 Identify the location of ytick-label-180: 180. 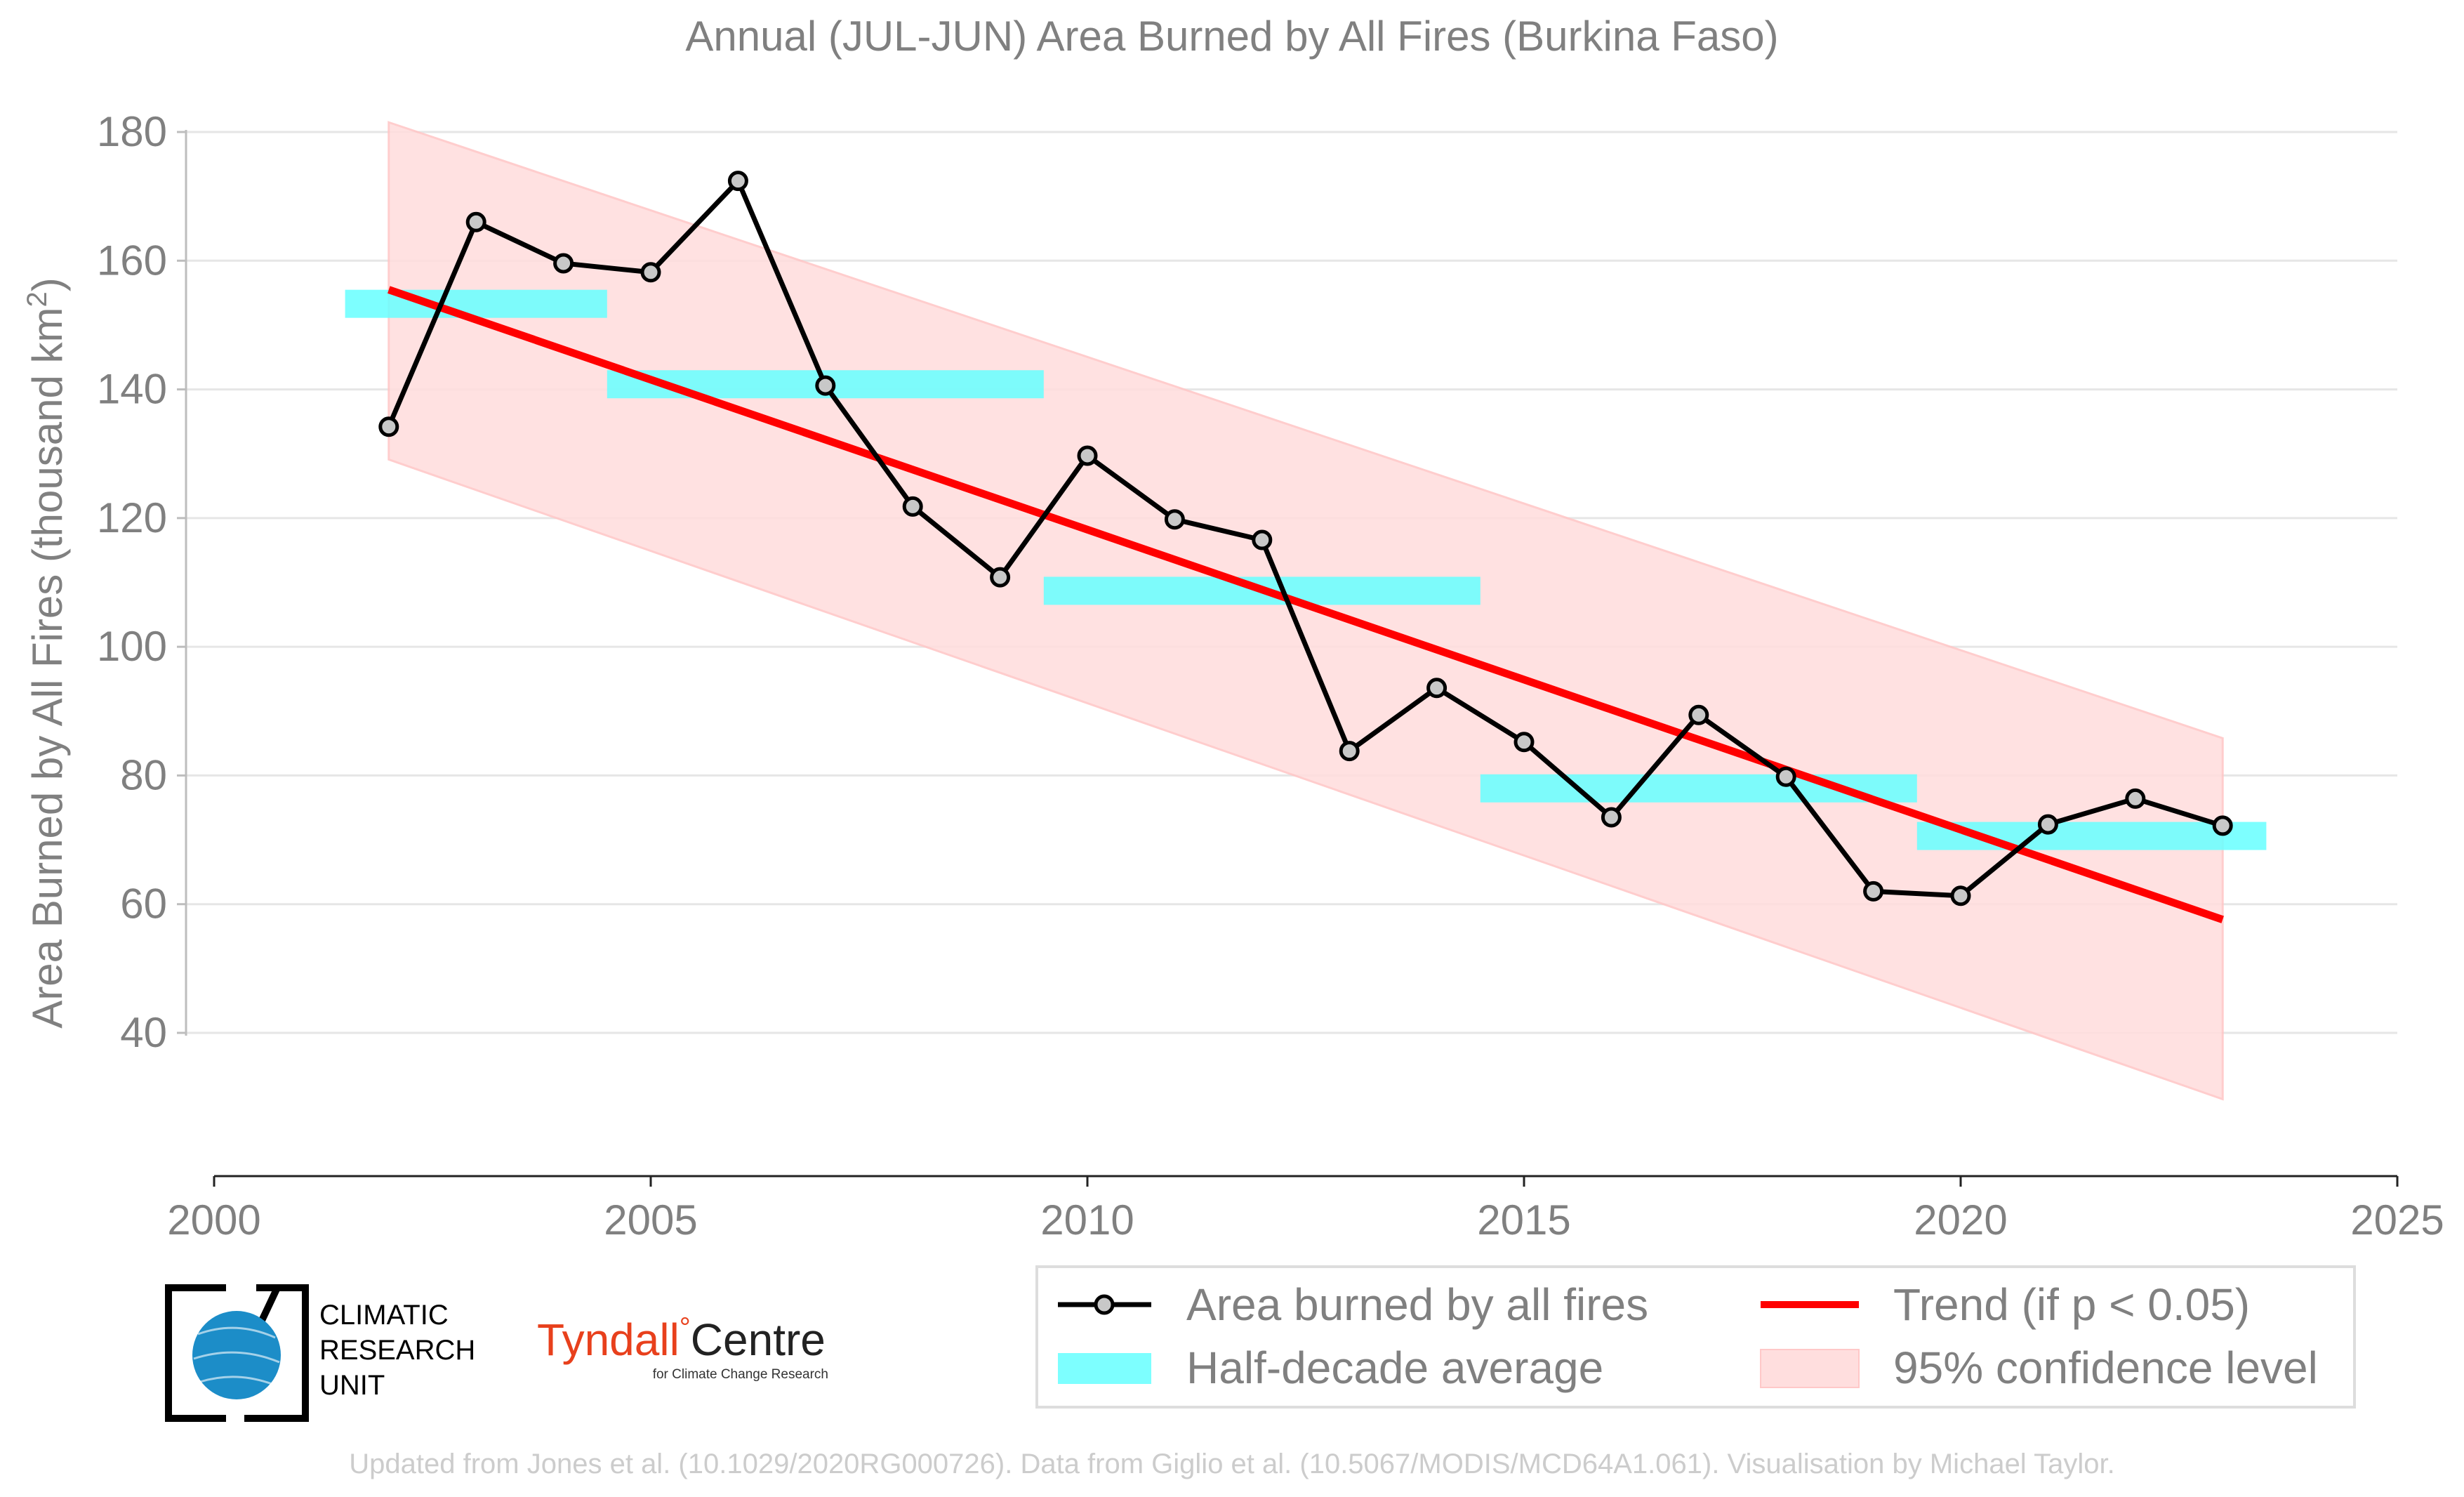
(132, 131).